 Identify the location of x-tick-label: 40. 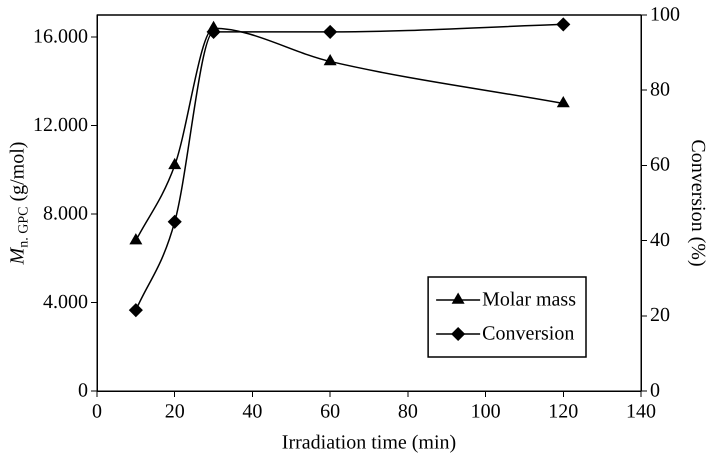
(252, 411).